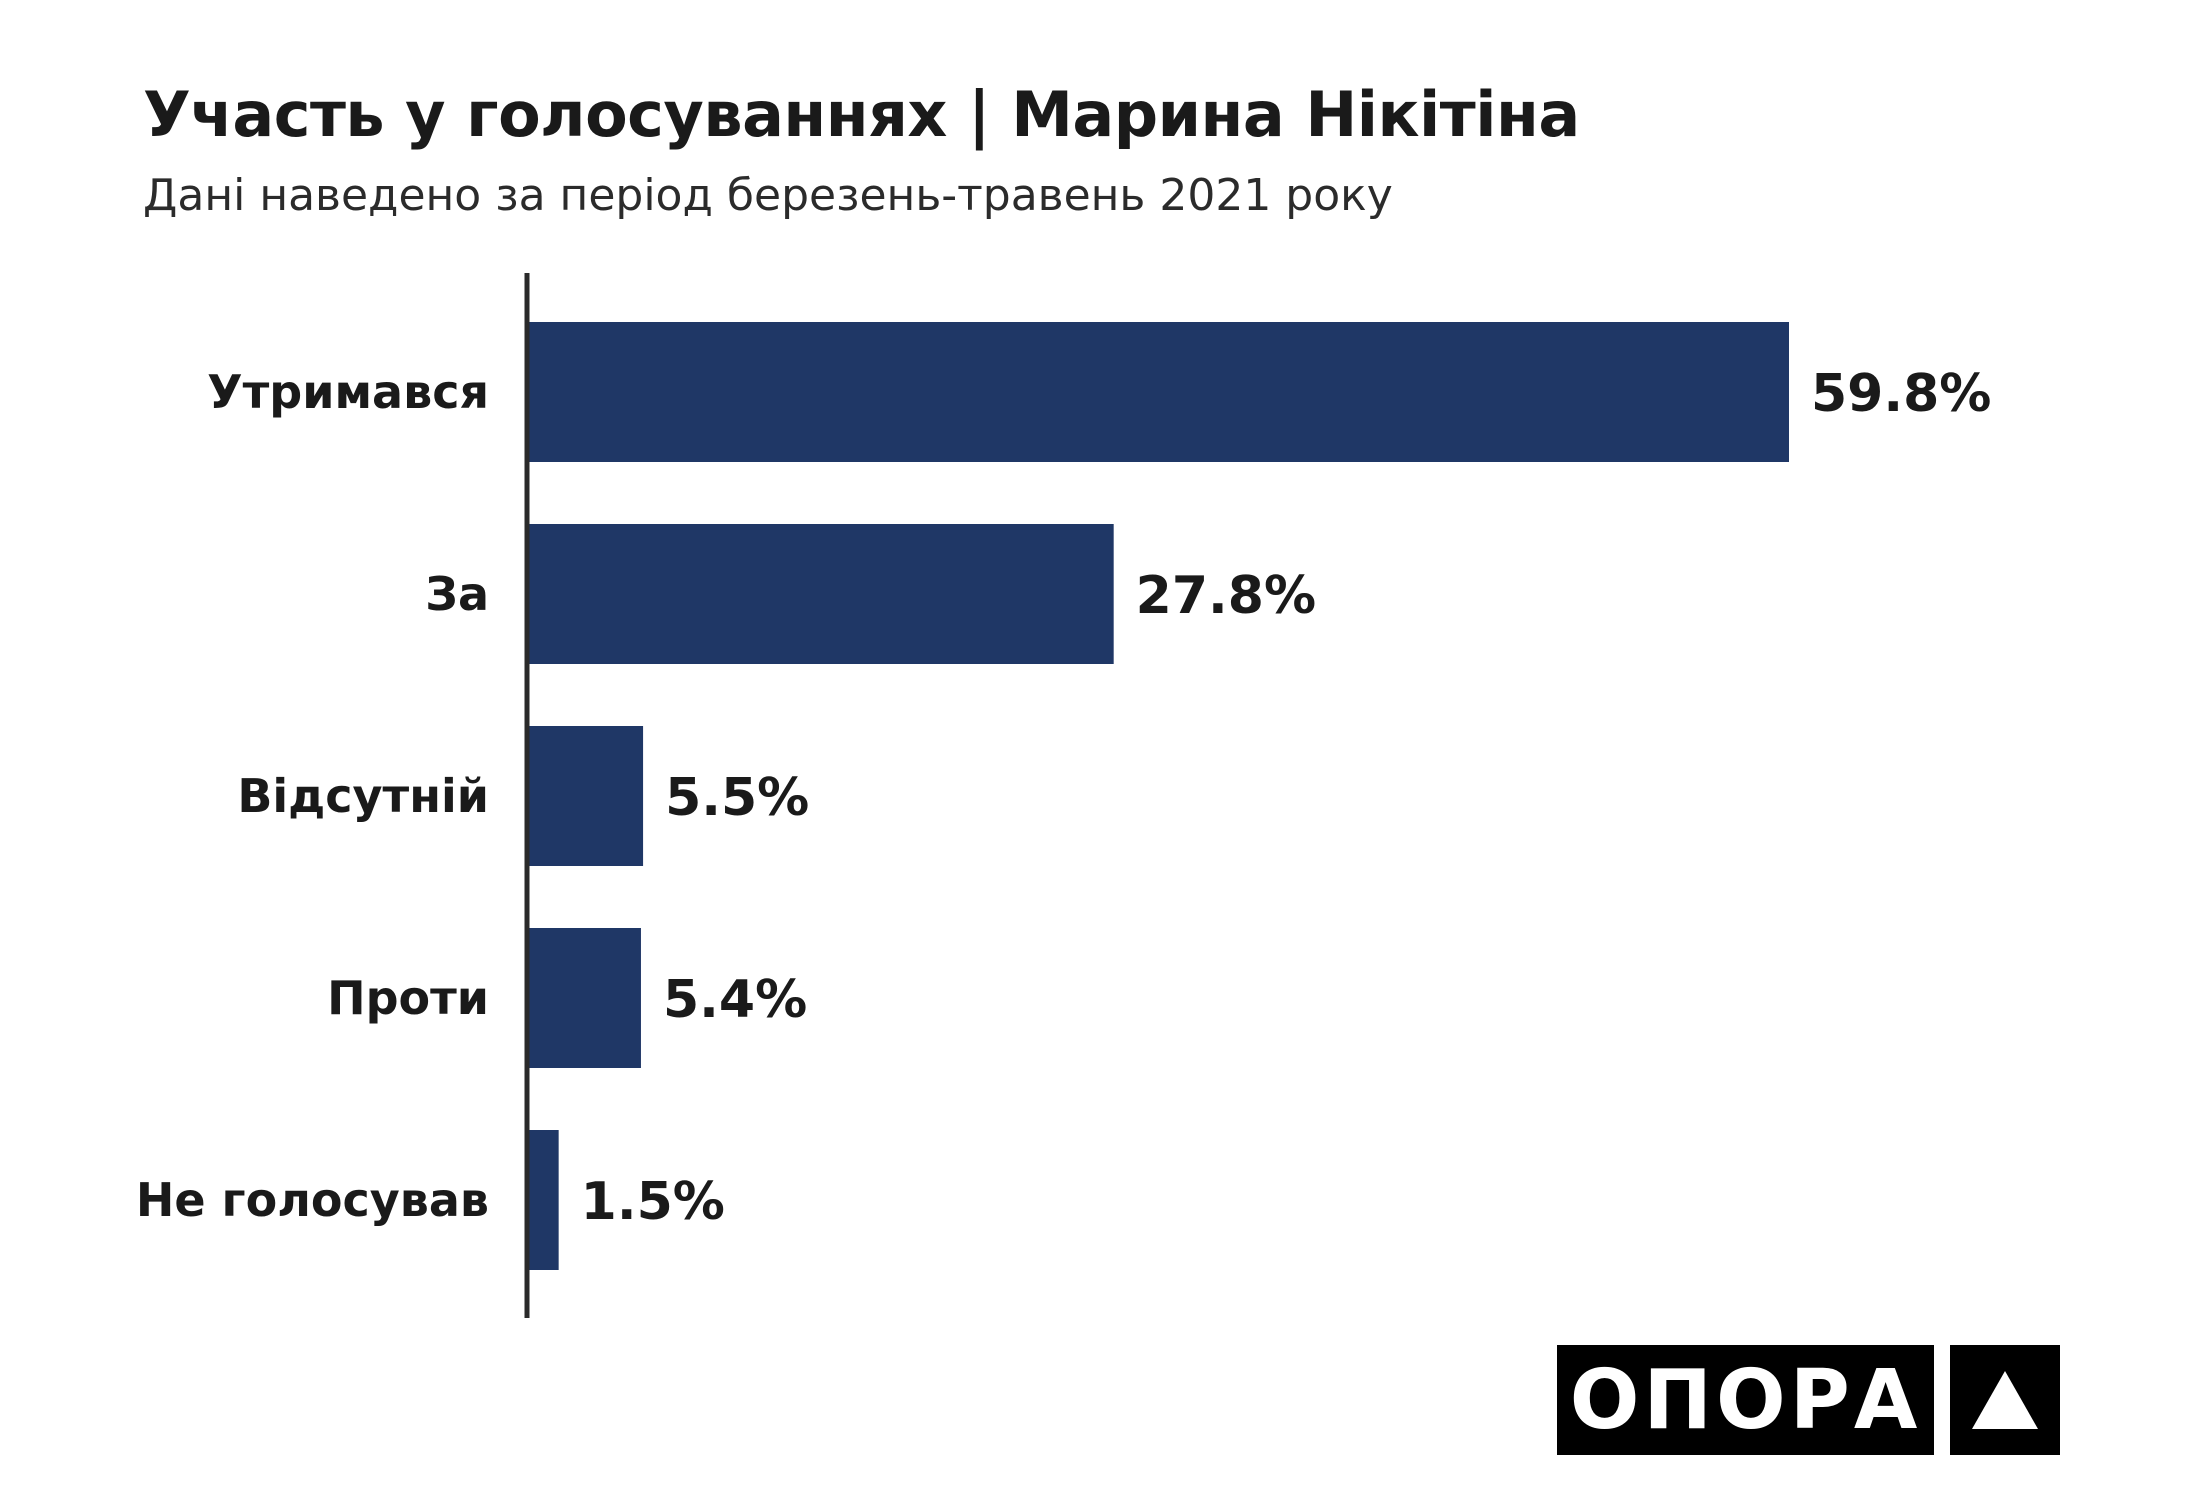  What do you see at coordinates (457, 594) in the screenshot?
I see `category-label: За` at bounding box center [457, 594].